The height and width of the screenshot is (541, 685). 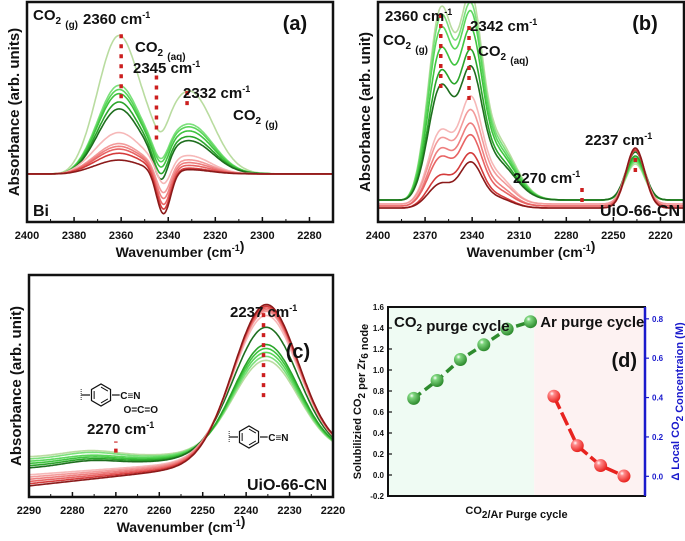 I want to click on x-tick-label: 2340, so click(x=168, y=236).